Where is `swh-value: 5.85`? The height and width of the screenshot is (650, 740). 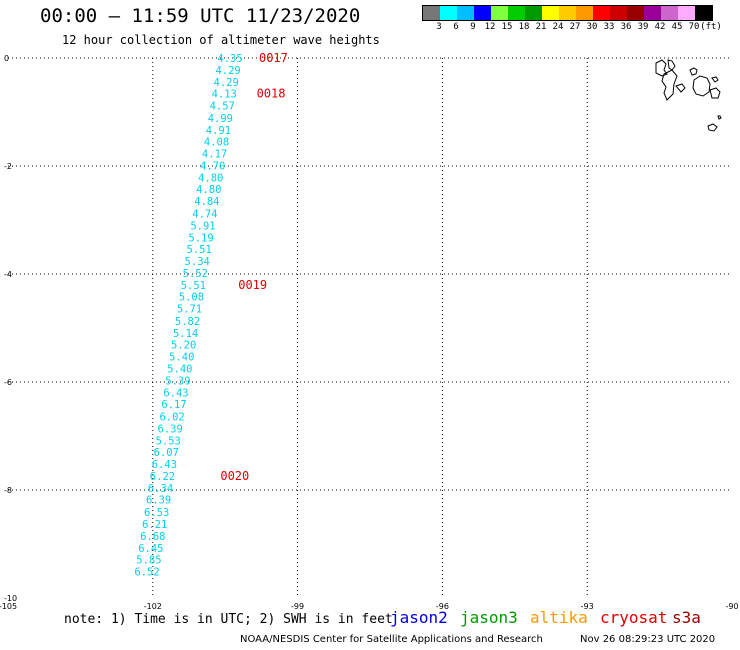
swh-value: 5.85 is located at coordinates (148, 561).